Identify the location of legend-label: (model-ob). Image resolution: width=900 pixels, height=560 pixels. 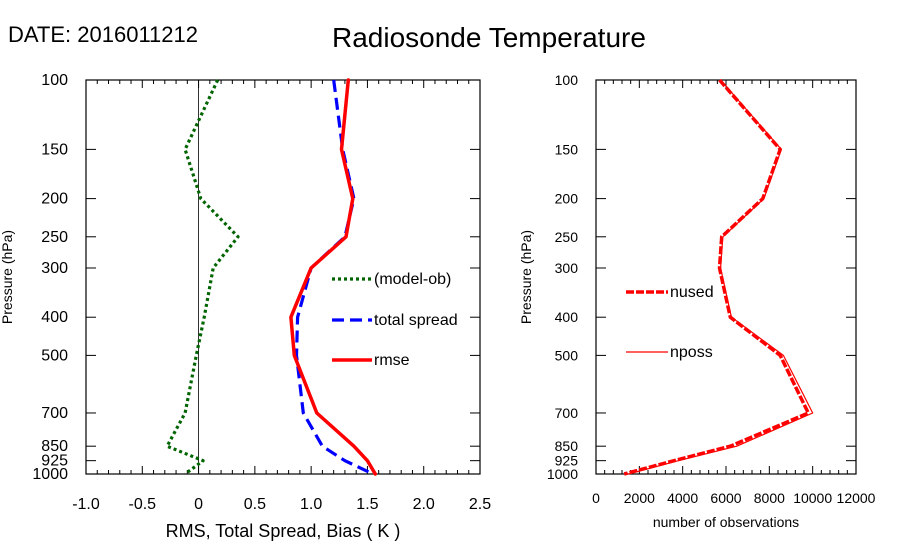
(412, 279).